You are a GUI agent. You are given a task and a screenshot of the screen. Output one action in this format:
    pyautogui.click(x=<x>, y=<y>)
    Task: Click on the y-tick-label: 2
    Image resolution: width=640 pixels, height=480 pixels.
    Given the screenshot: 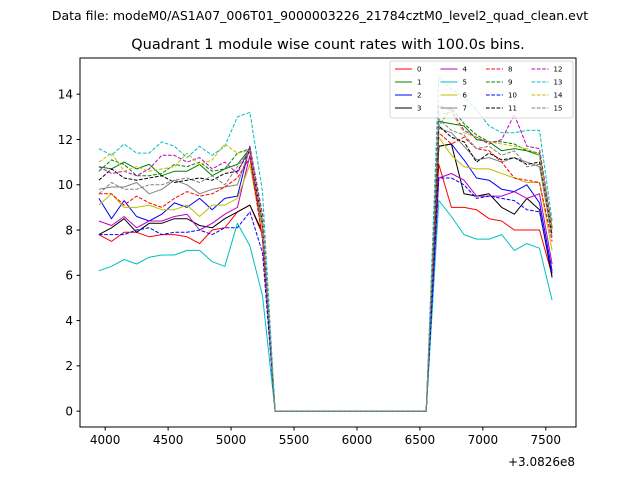 What is the action you would take?
    pyautogui.click(x=69, y=366)
    